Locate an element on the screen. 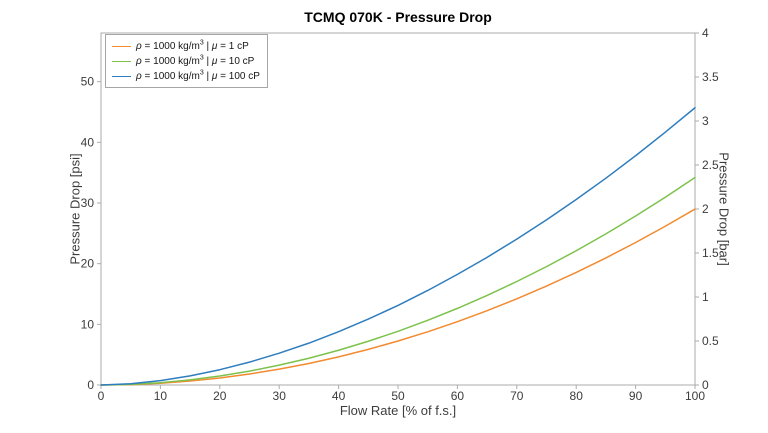 The width and height of the screenshot is (768, 433). x-tick-label: 20 is located at coordinates (220, 396).